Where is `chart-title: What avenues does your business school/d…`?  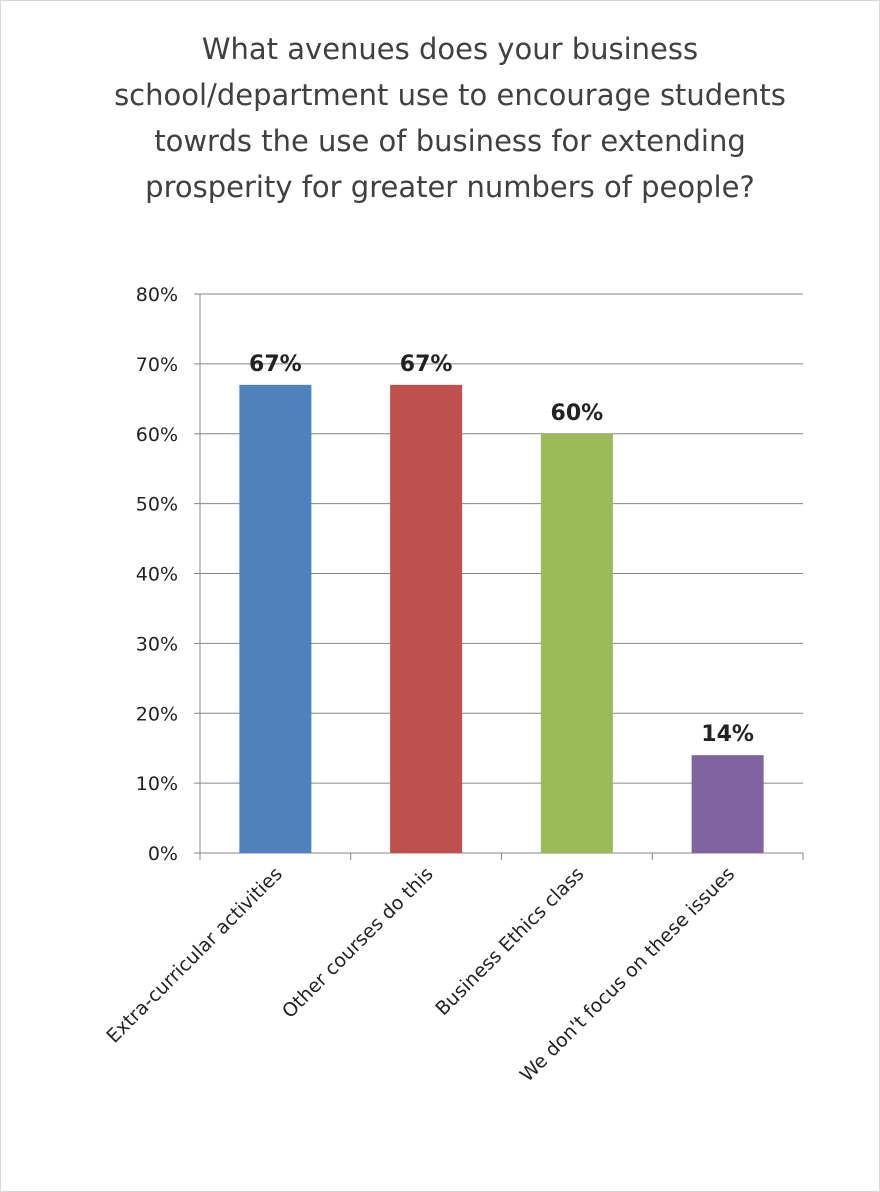 chart-title: What avenues does your business school/d… is located at coordinates (450, 118).